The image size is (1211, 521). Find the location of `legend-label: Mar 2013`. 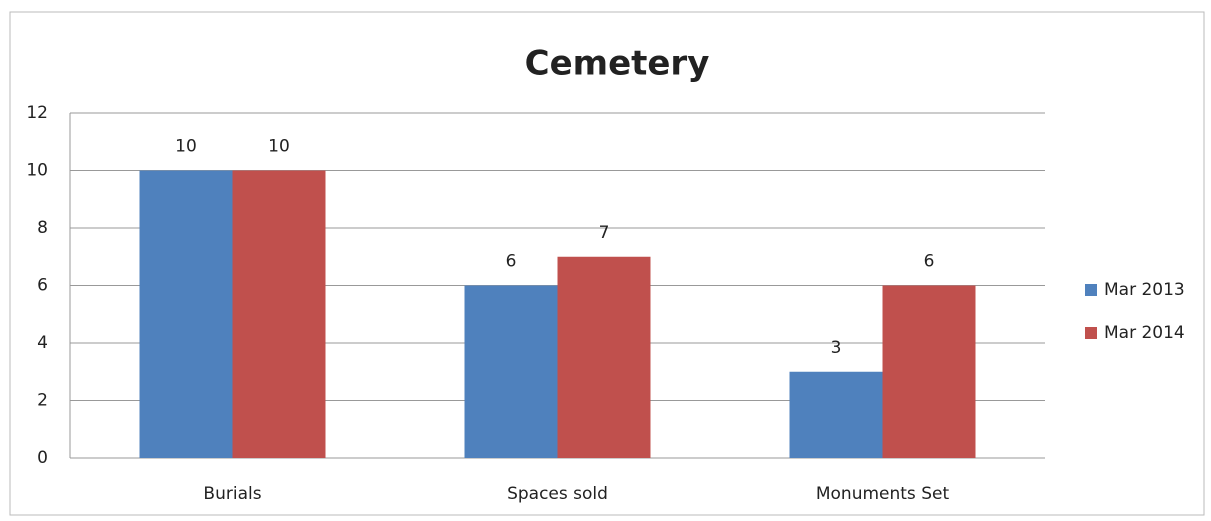

legend-label: Mar 2013 is located at coordinates (1144, 290).